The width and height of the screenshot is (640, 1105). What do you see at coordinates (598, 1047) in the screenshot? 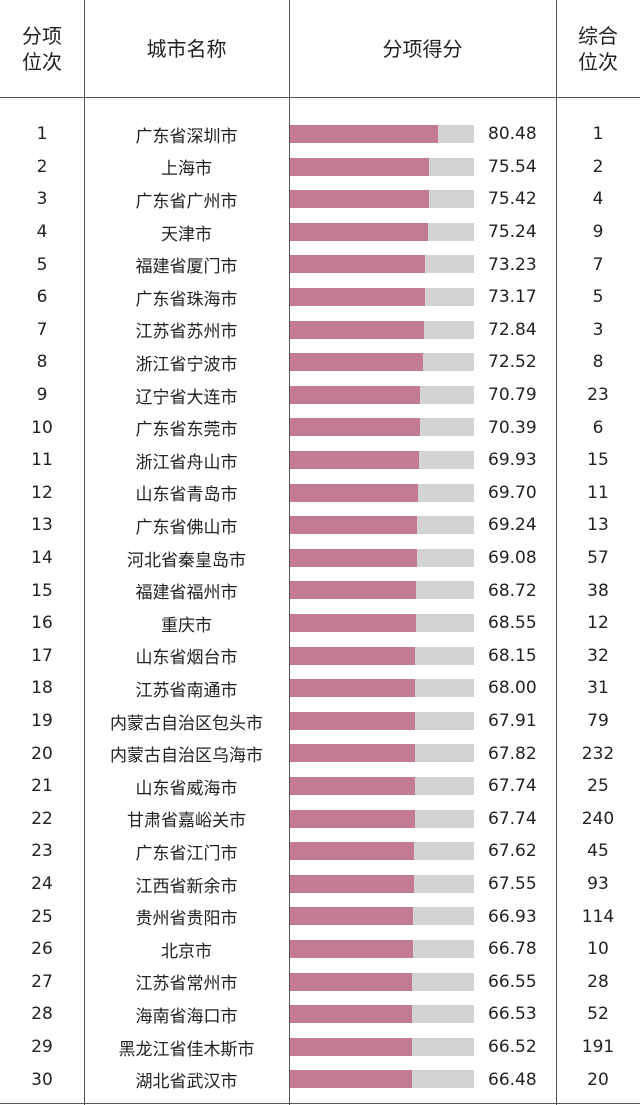
I see `row-overall-rank: 191` at bounding box center [598, 1047].